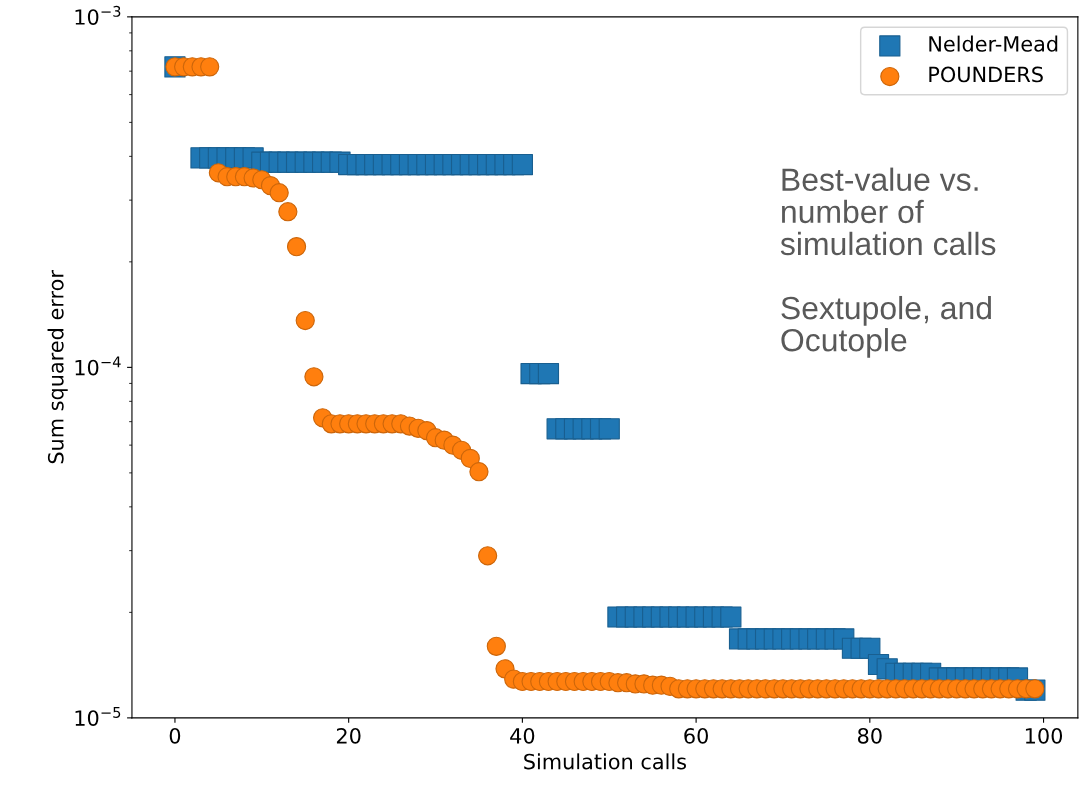 The height and width of the screenshot is (803, 1086). I want to click on x-tick-label: 0, so click(175, 735).